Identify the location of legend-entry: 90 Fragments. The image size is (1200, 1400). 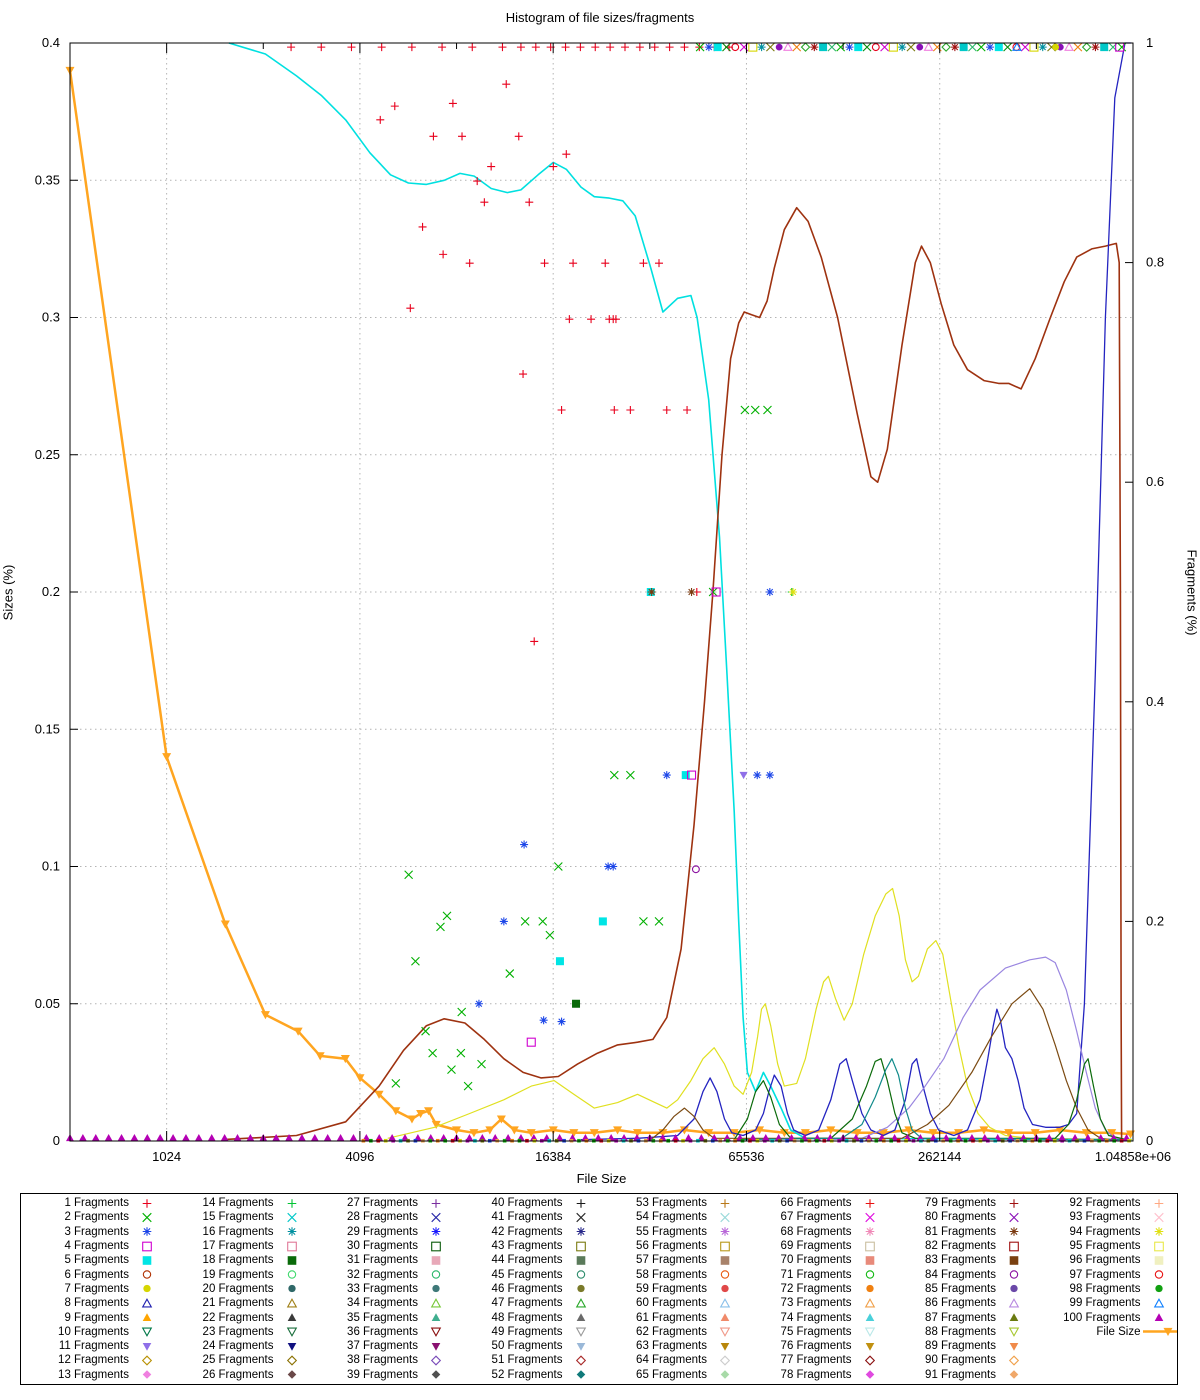
(960, 1360).